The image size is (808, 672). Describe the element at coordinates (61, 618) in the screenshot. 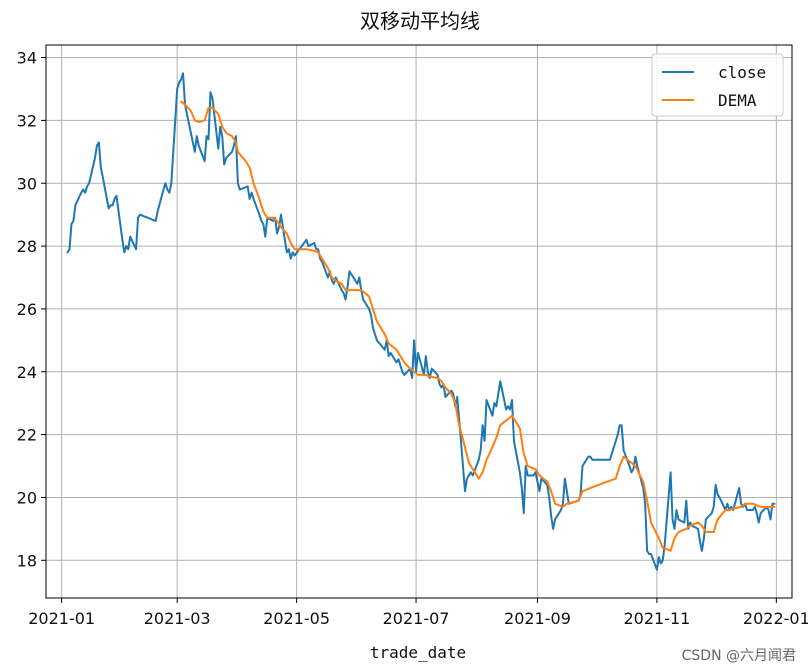

I see `x-tick-label: 2021-01` at that location.